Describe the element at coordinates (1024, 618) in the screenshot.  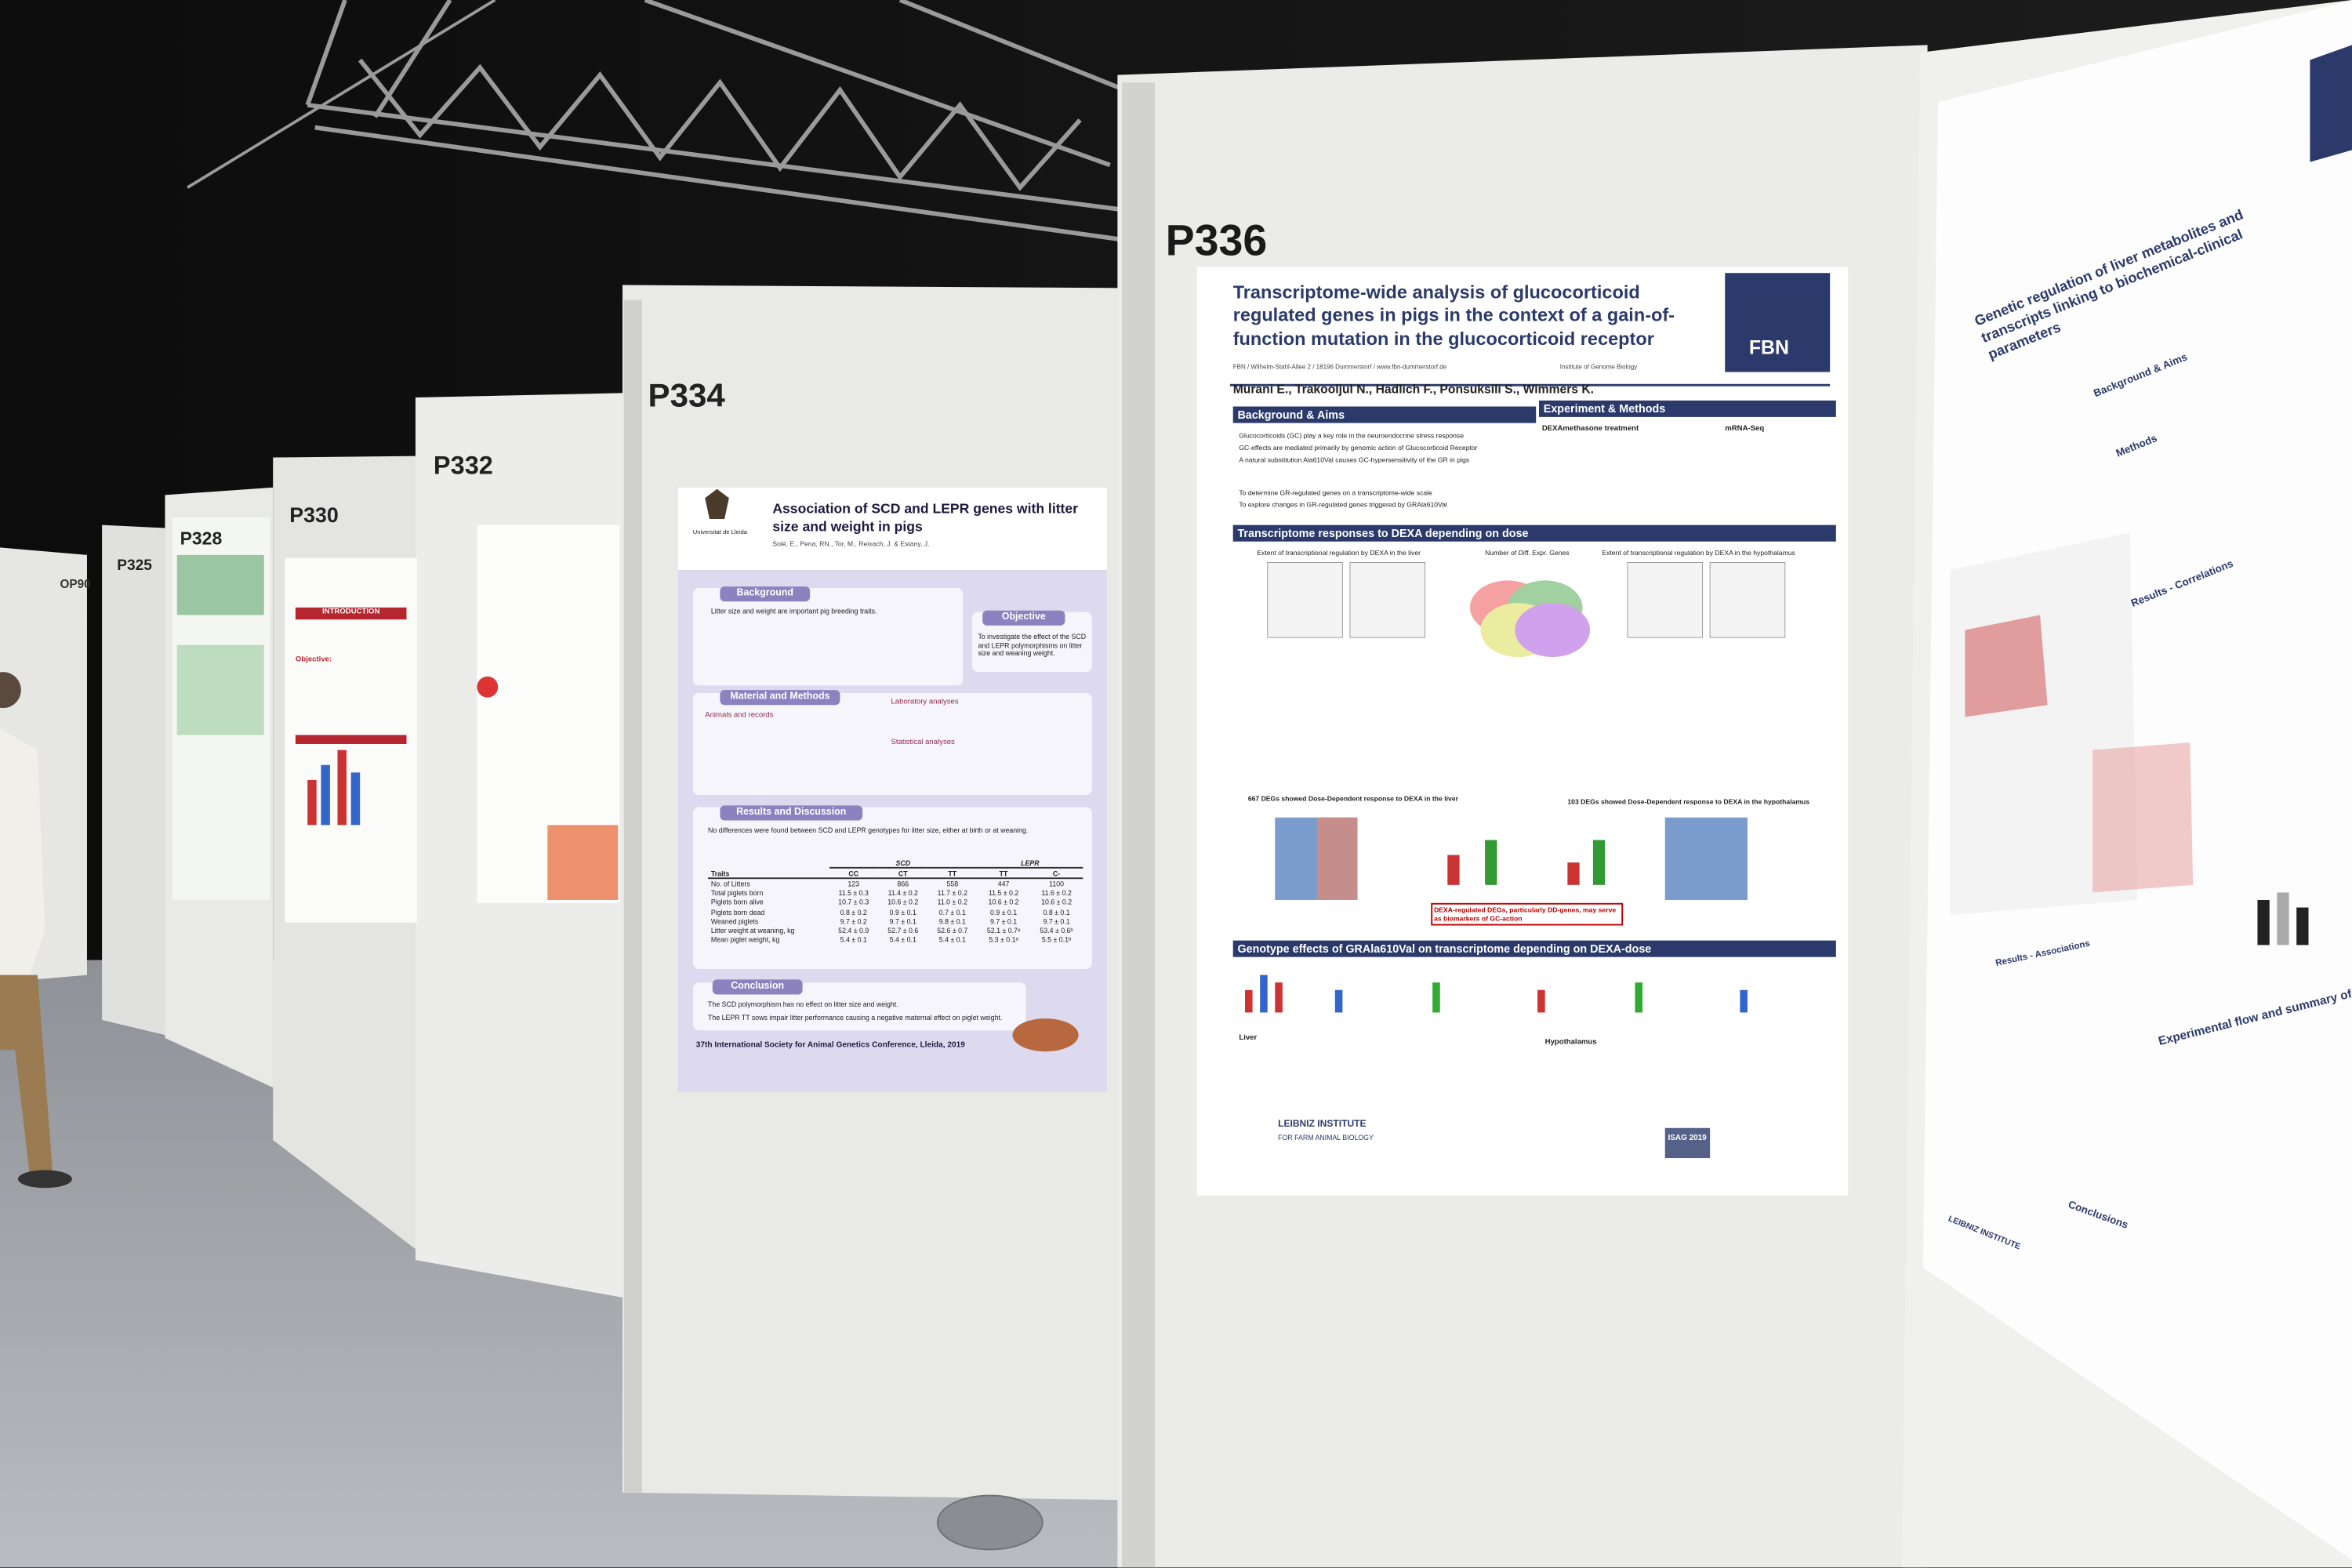
I see `section-header: Objective` at that location.